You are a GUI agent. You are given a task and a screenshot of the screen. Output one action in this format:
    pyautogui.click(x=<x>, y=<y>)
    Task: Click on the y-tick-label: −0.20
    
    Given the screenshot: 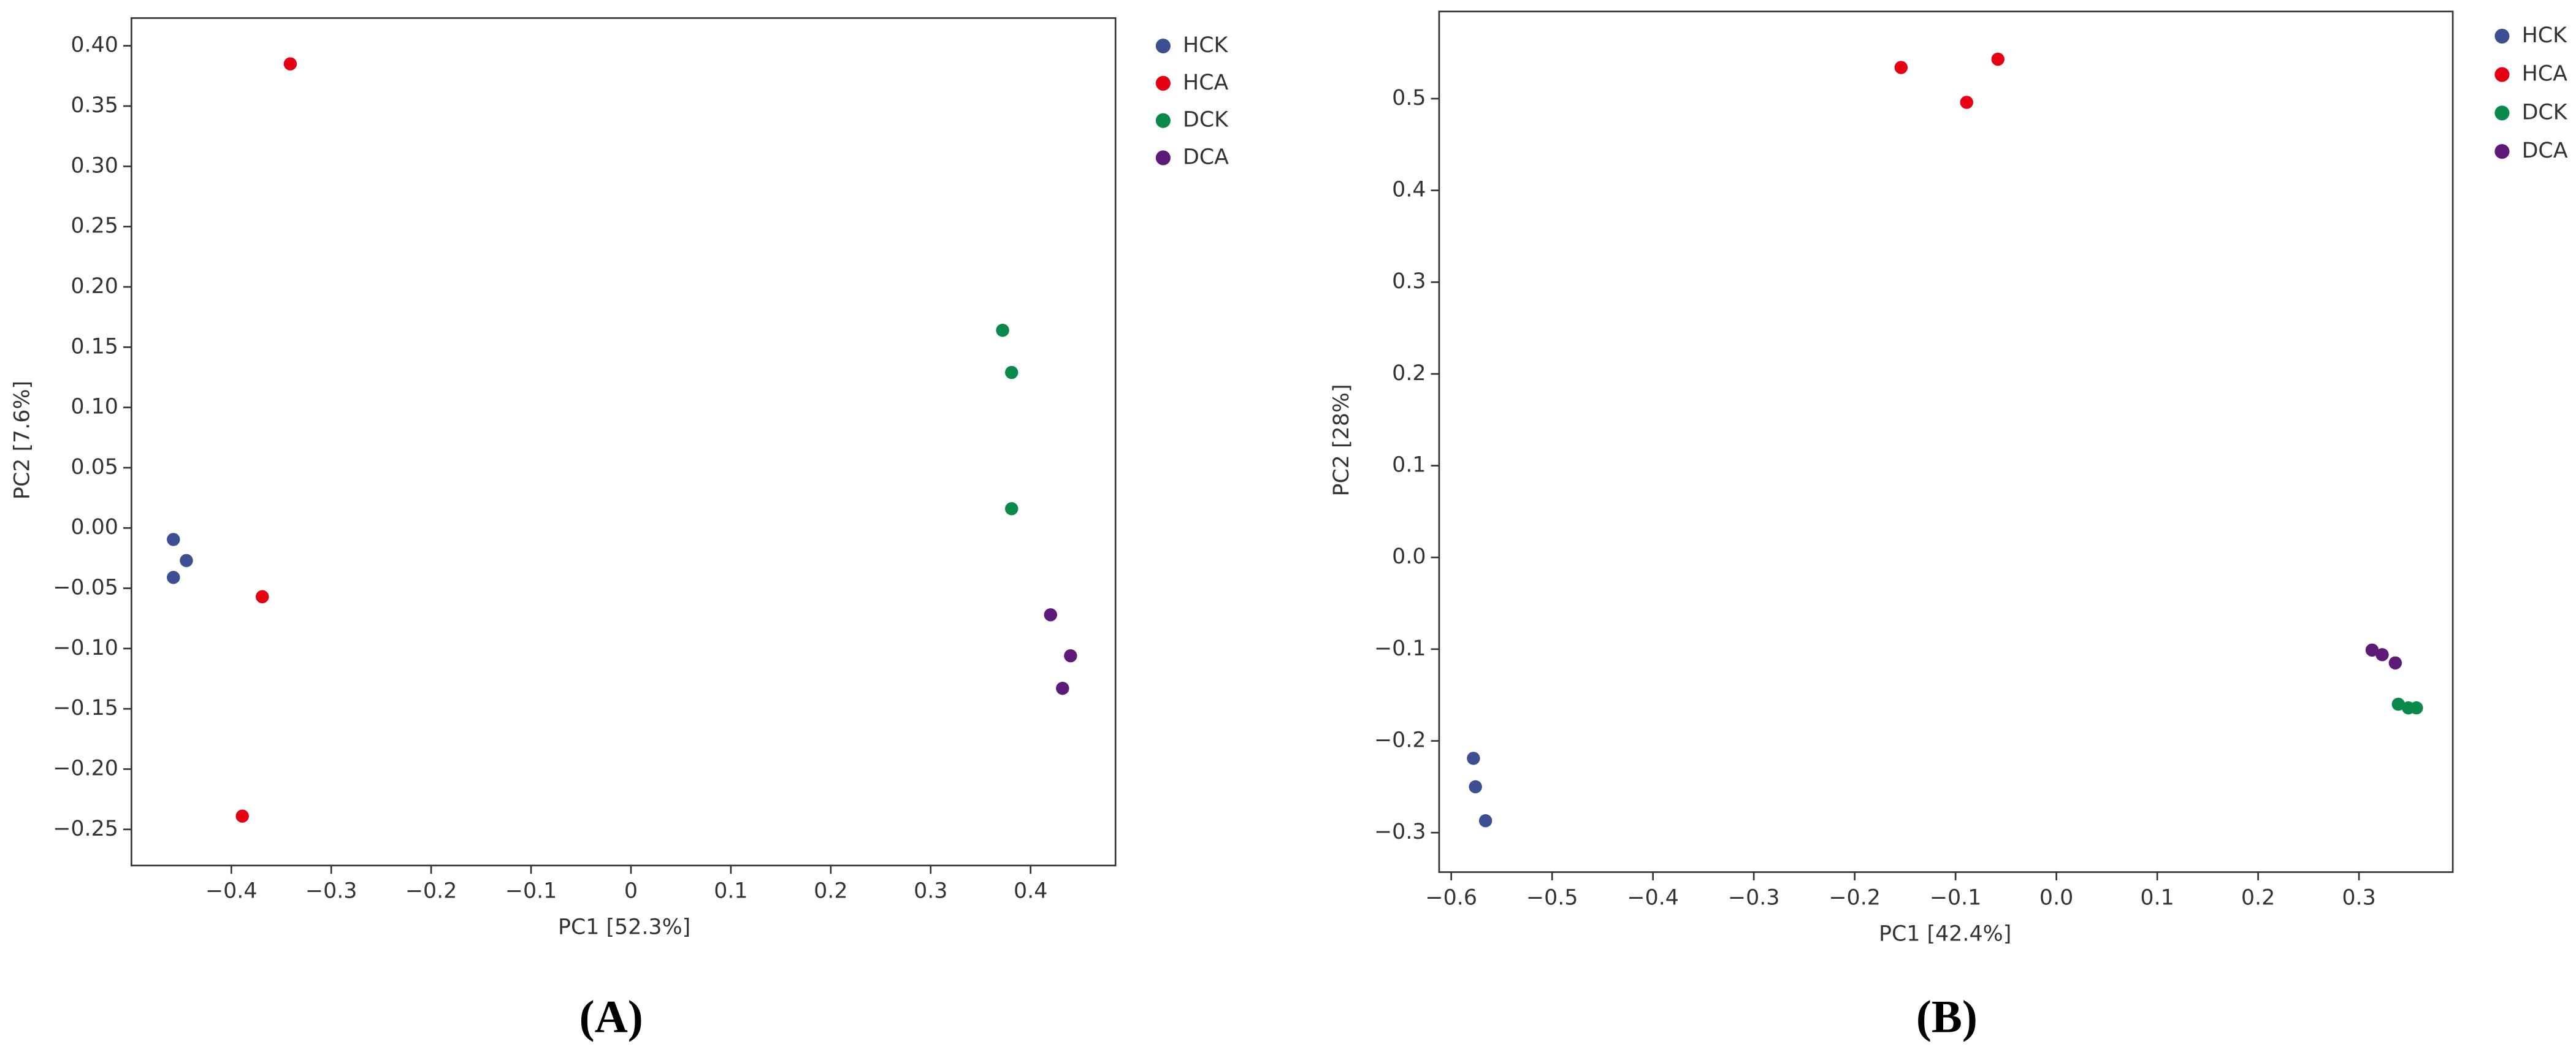 What is the action you would take?
    pyautogui.click(x=85, y=769)
    